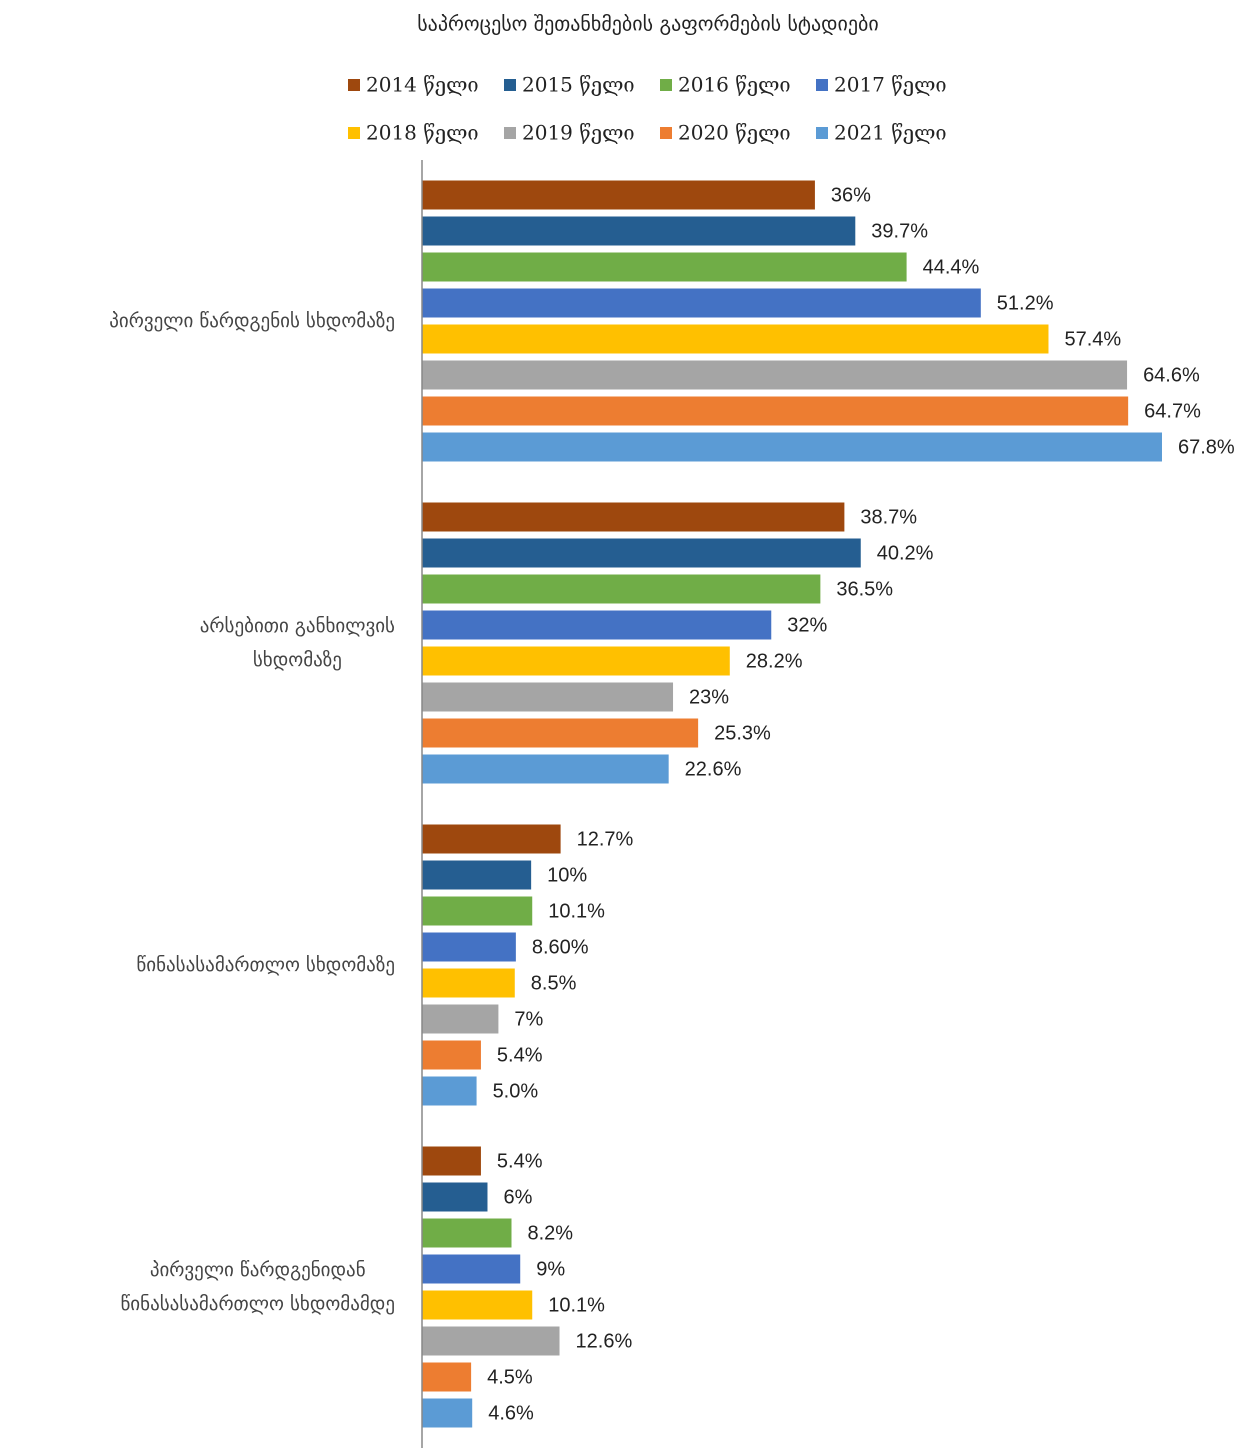 The image size is (1255, 1448). I want to click on value-label: 39.7%, so click(899, 231).